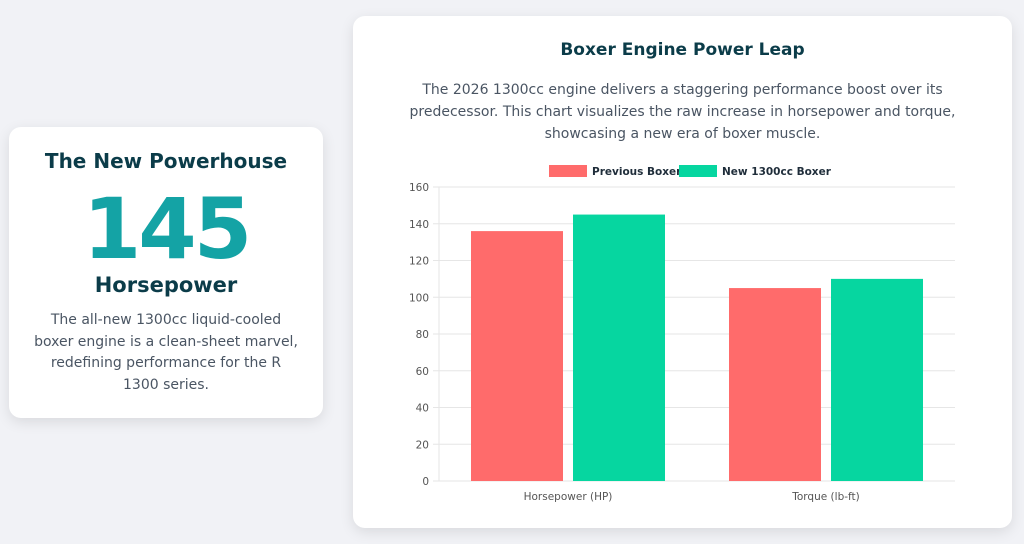  I want to click on horsepower-number: 145, so click(167, 229).